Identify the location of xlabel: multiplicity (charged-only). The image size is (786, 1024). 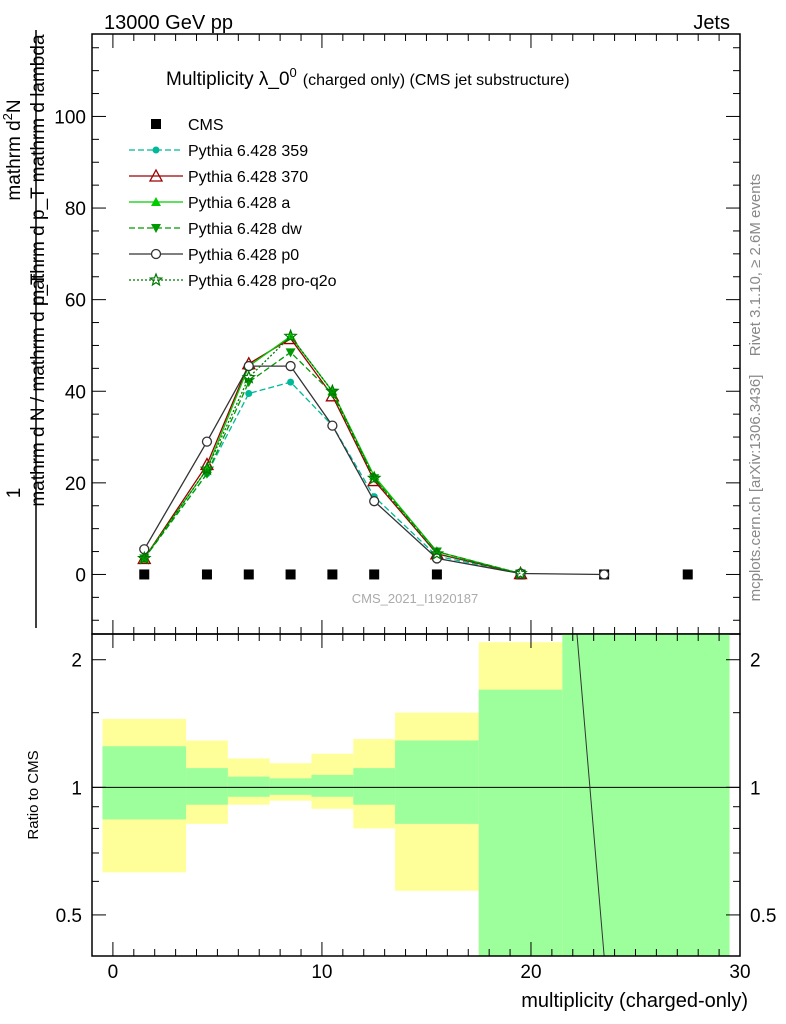
(634, 1001).